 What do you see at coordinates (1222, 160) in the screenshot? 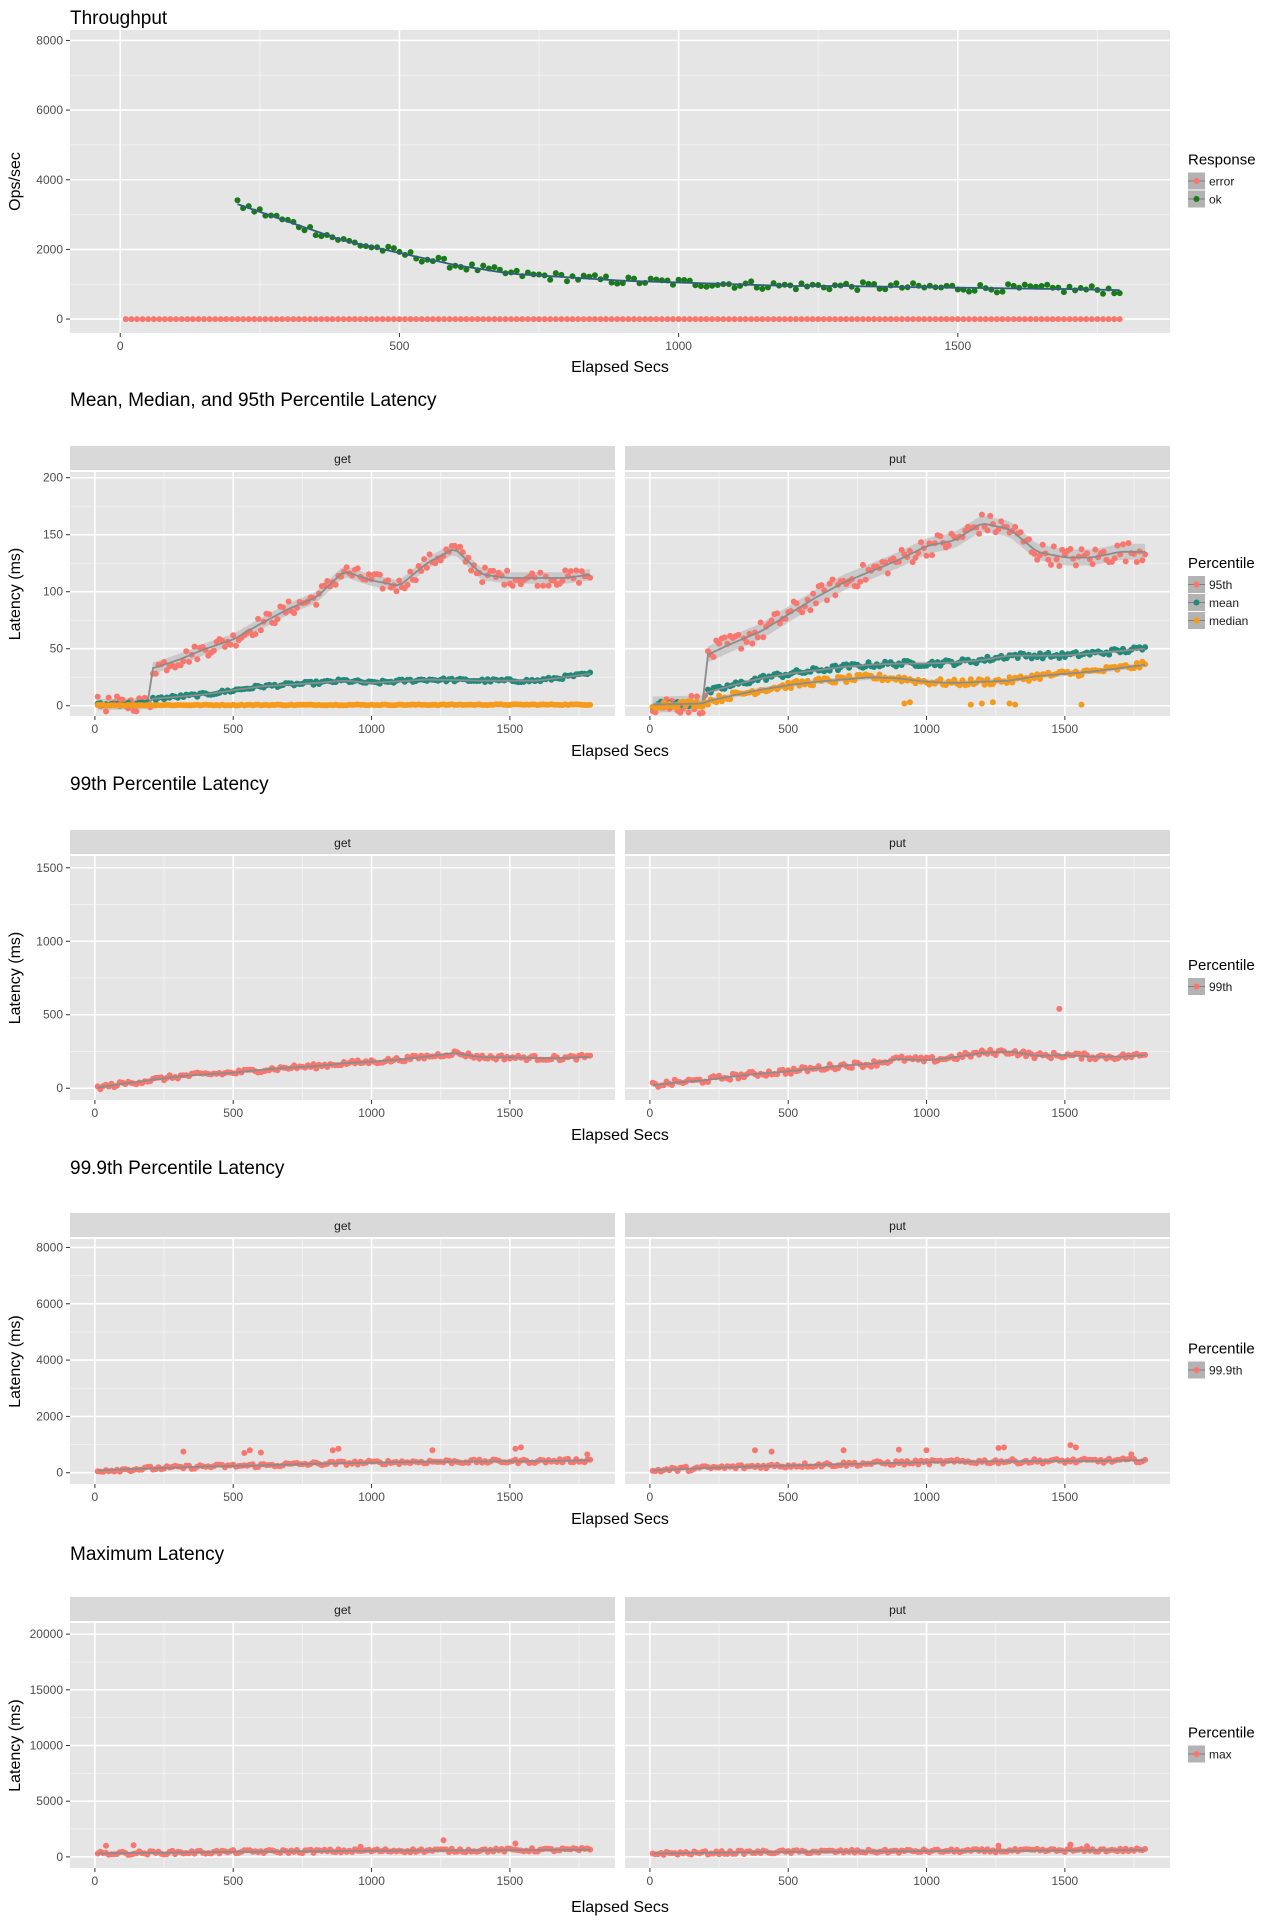
I see `legend-title: Response` at bounding box center [1222, 160].